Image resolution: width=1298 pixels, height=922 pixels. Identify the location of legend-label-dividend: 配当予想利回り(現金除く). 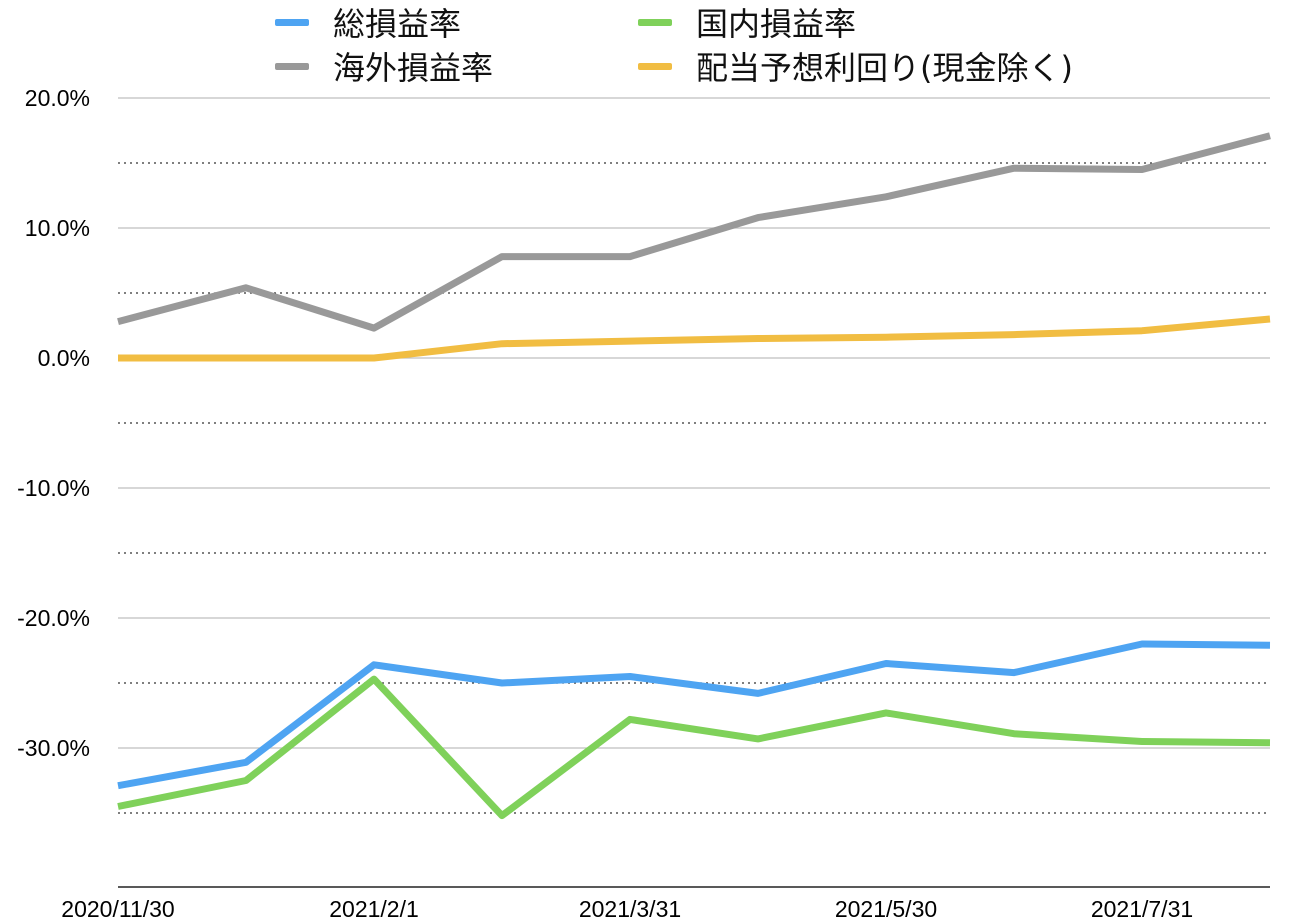
(884, 68).